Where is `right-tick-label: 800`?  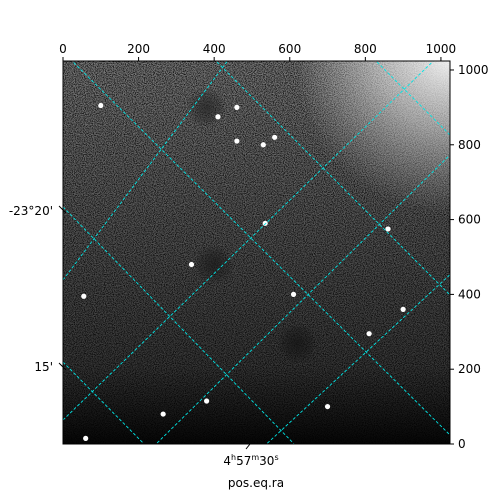 right-tick-label: 800 is located at coordinates (469, 145).